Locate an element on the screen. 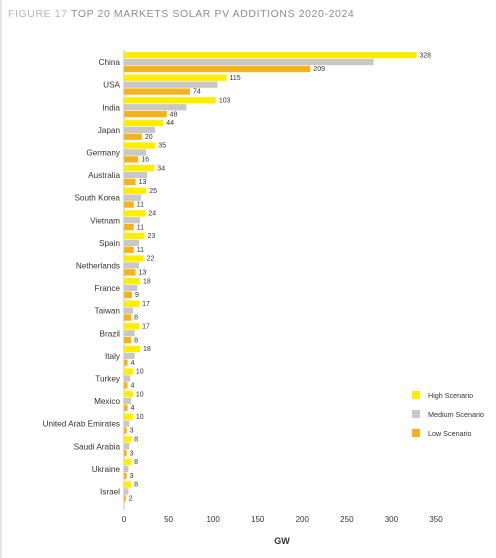 Image resolution: width=496 pixels, height=558 pixels. category-label: Ukraine is located at coordinates (106, 469).